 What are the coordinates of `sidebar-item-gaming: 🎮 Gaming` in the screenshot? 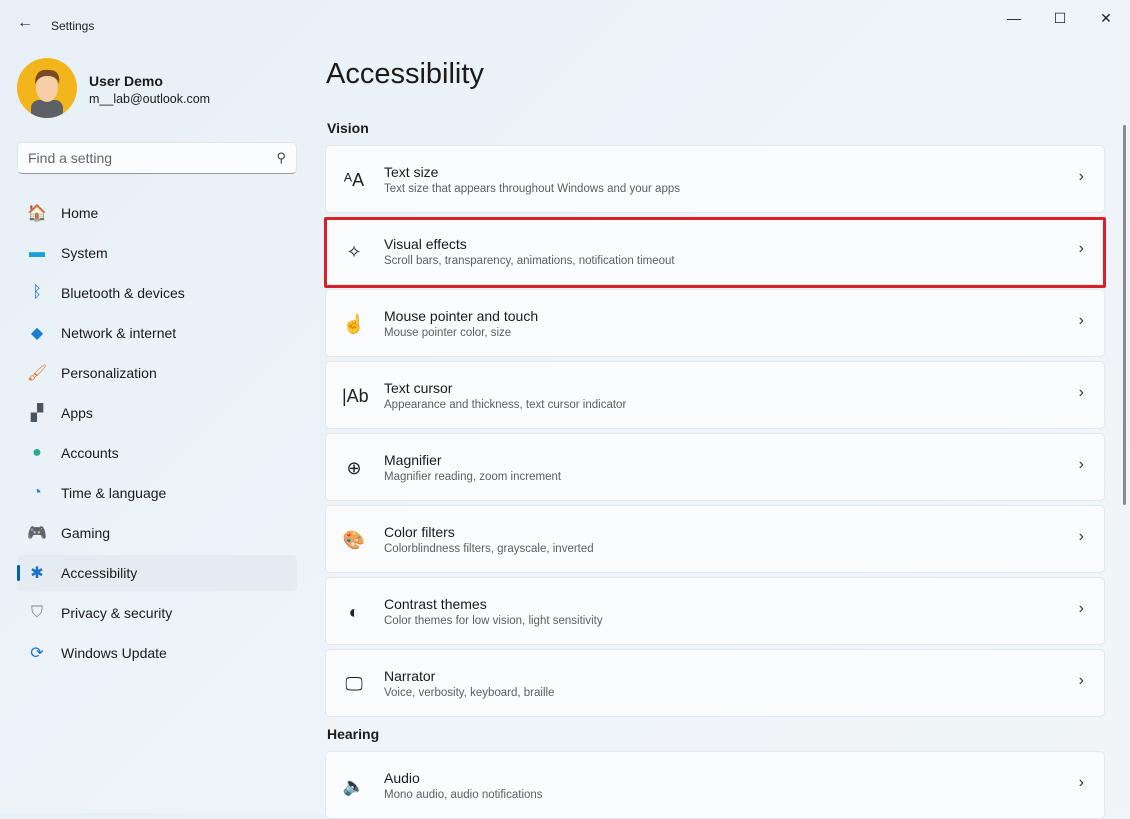 It's located at (157, 533).